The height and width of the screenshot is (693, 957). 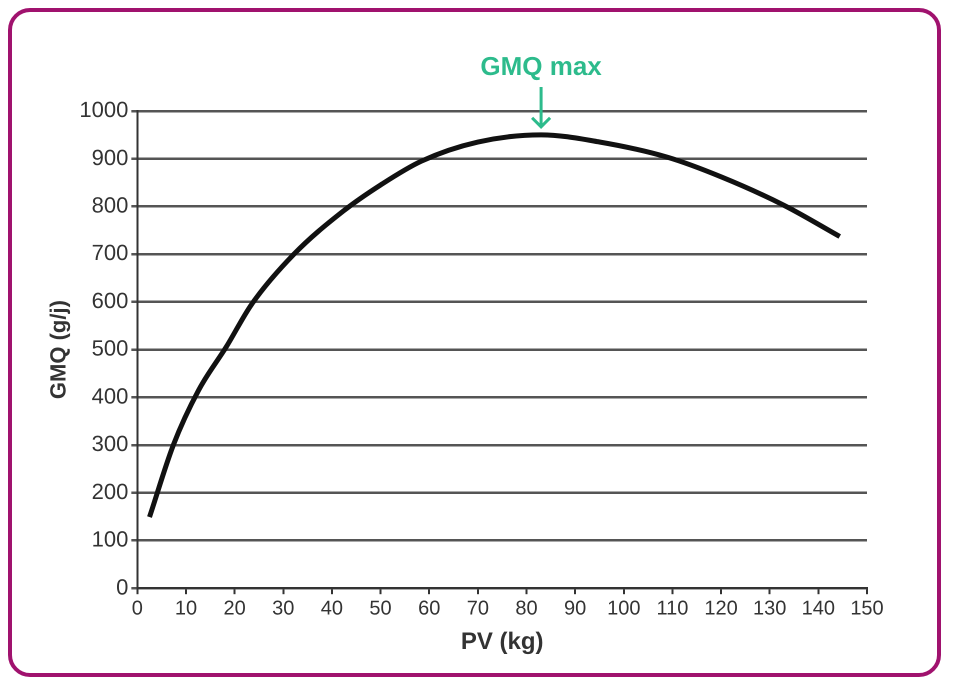 What do you see at coordinates (110, 395) in the screenshot?
I see `y-tick-label: 400` at bounding box center [110, 395].